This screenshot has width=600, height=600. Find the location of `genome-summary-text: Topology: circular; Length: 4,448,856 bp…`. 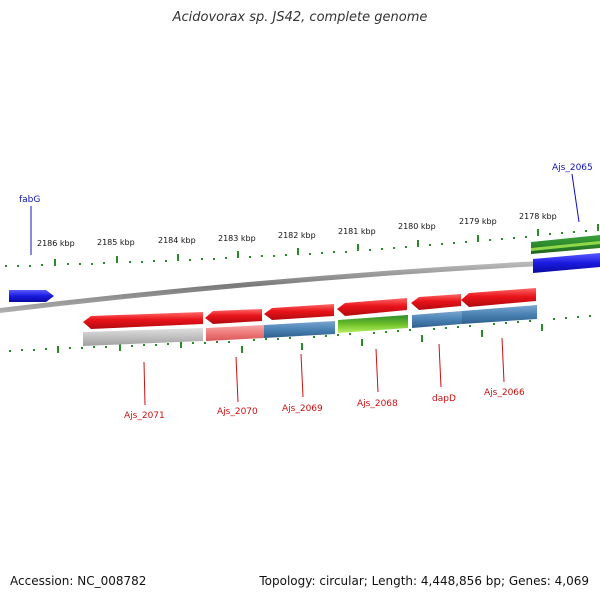

genome-summary-text: Topology: circular; Length: 4,448,856 bp… is located at coordinates (424, 581).